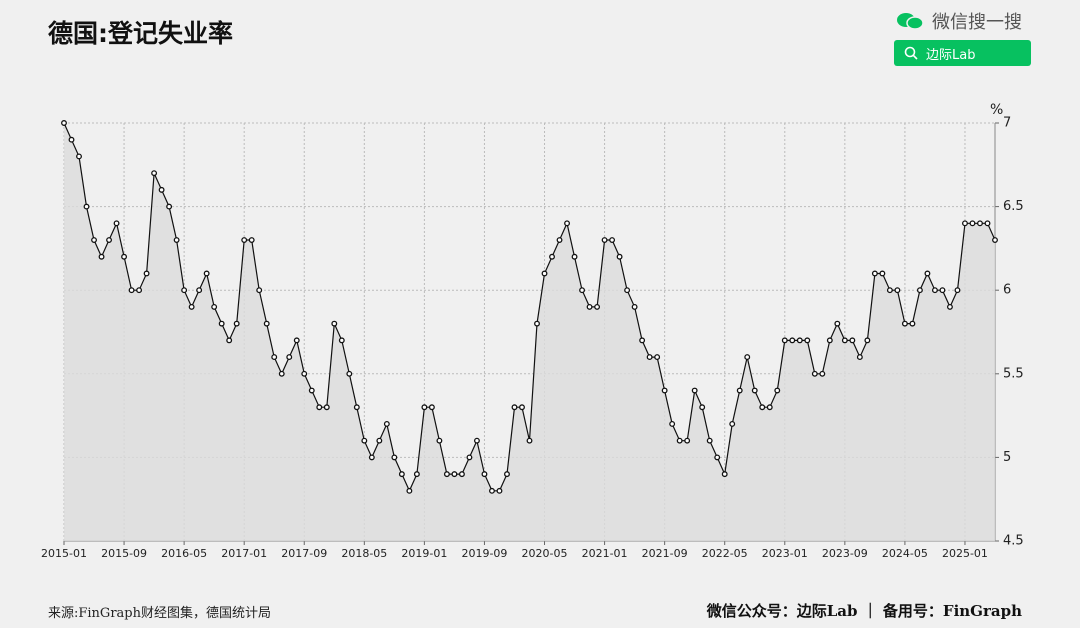  What do you see at coordinates (140, 33) in the screenshot?
I see `chart-title: 德国:登记失业率` at bounding box center [140, 33].